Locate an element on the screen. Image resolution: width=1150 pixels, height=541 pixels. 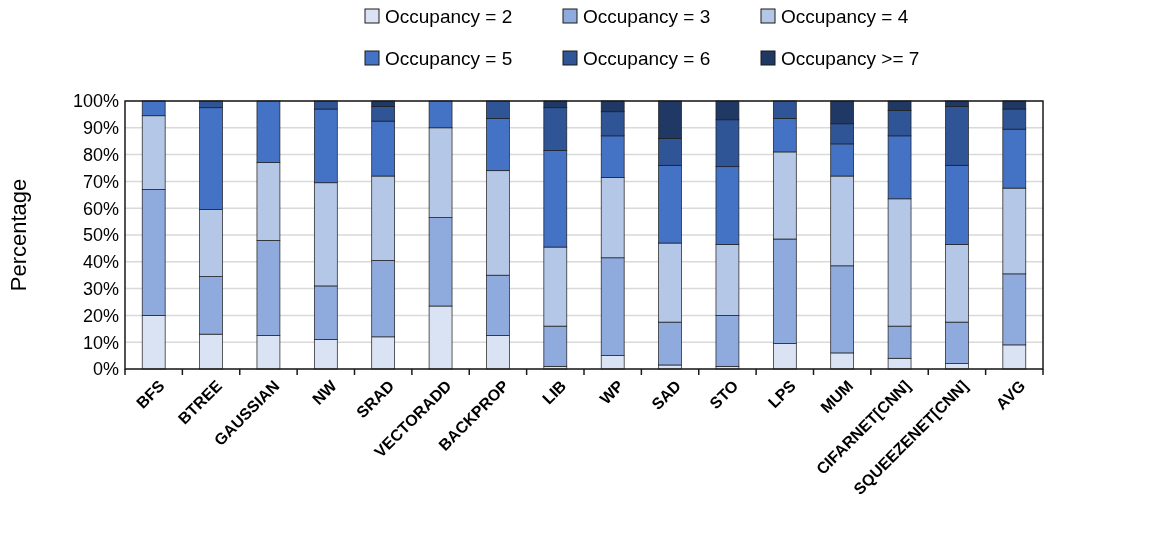
y-tick-label: 100% is located at coordinates (95, 101).